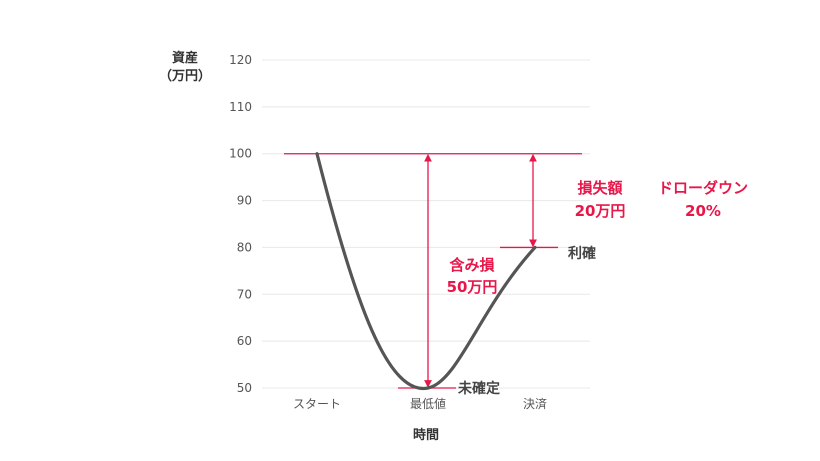 The width and height of the screenshot is (820, 461). I want to click on y-tick-label-110: 110, so click(240, 107).